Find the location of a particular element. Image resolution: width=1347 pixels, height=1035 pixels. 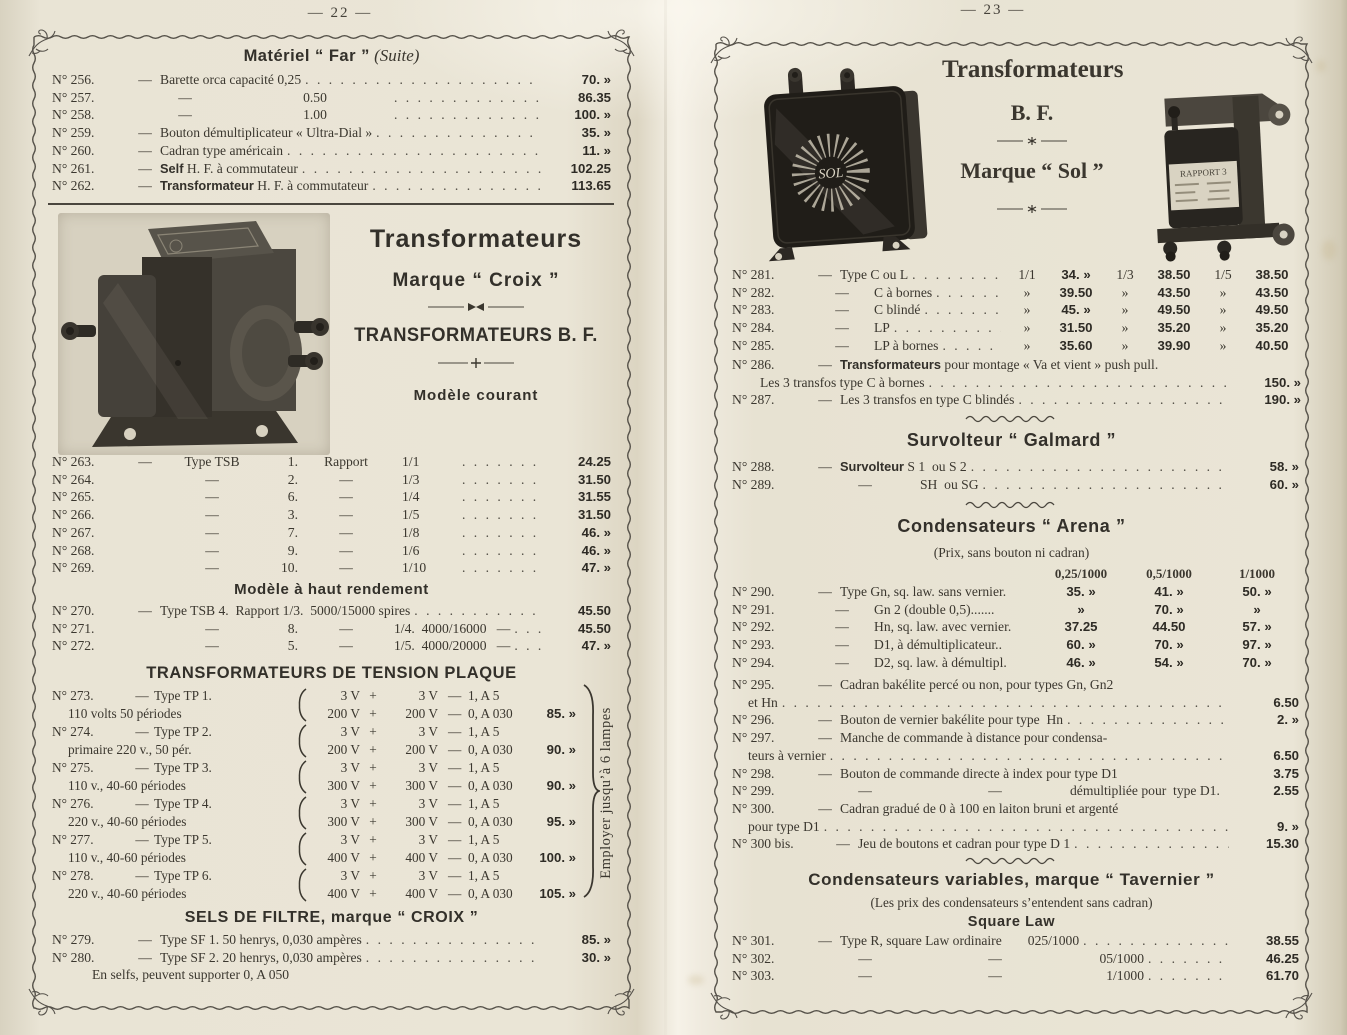

row-subtype: 220 v., 40-60 périodes is located at coordinates (127, 893).